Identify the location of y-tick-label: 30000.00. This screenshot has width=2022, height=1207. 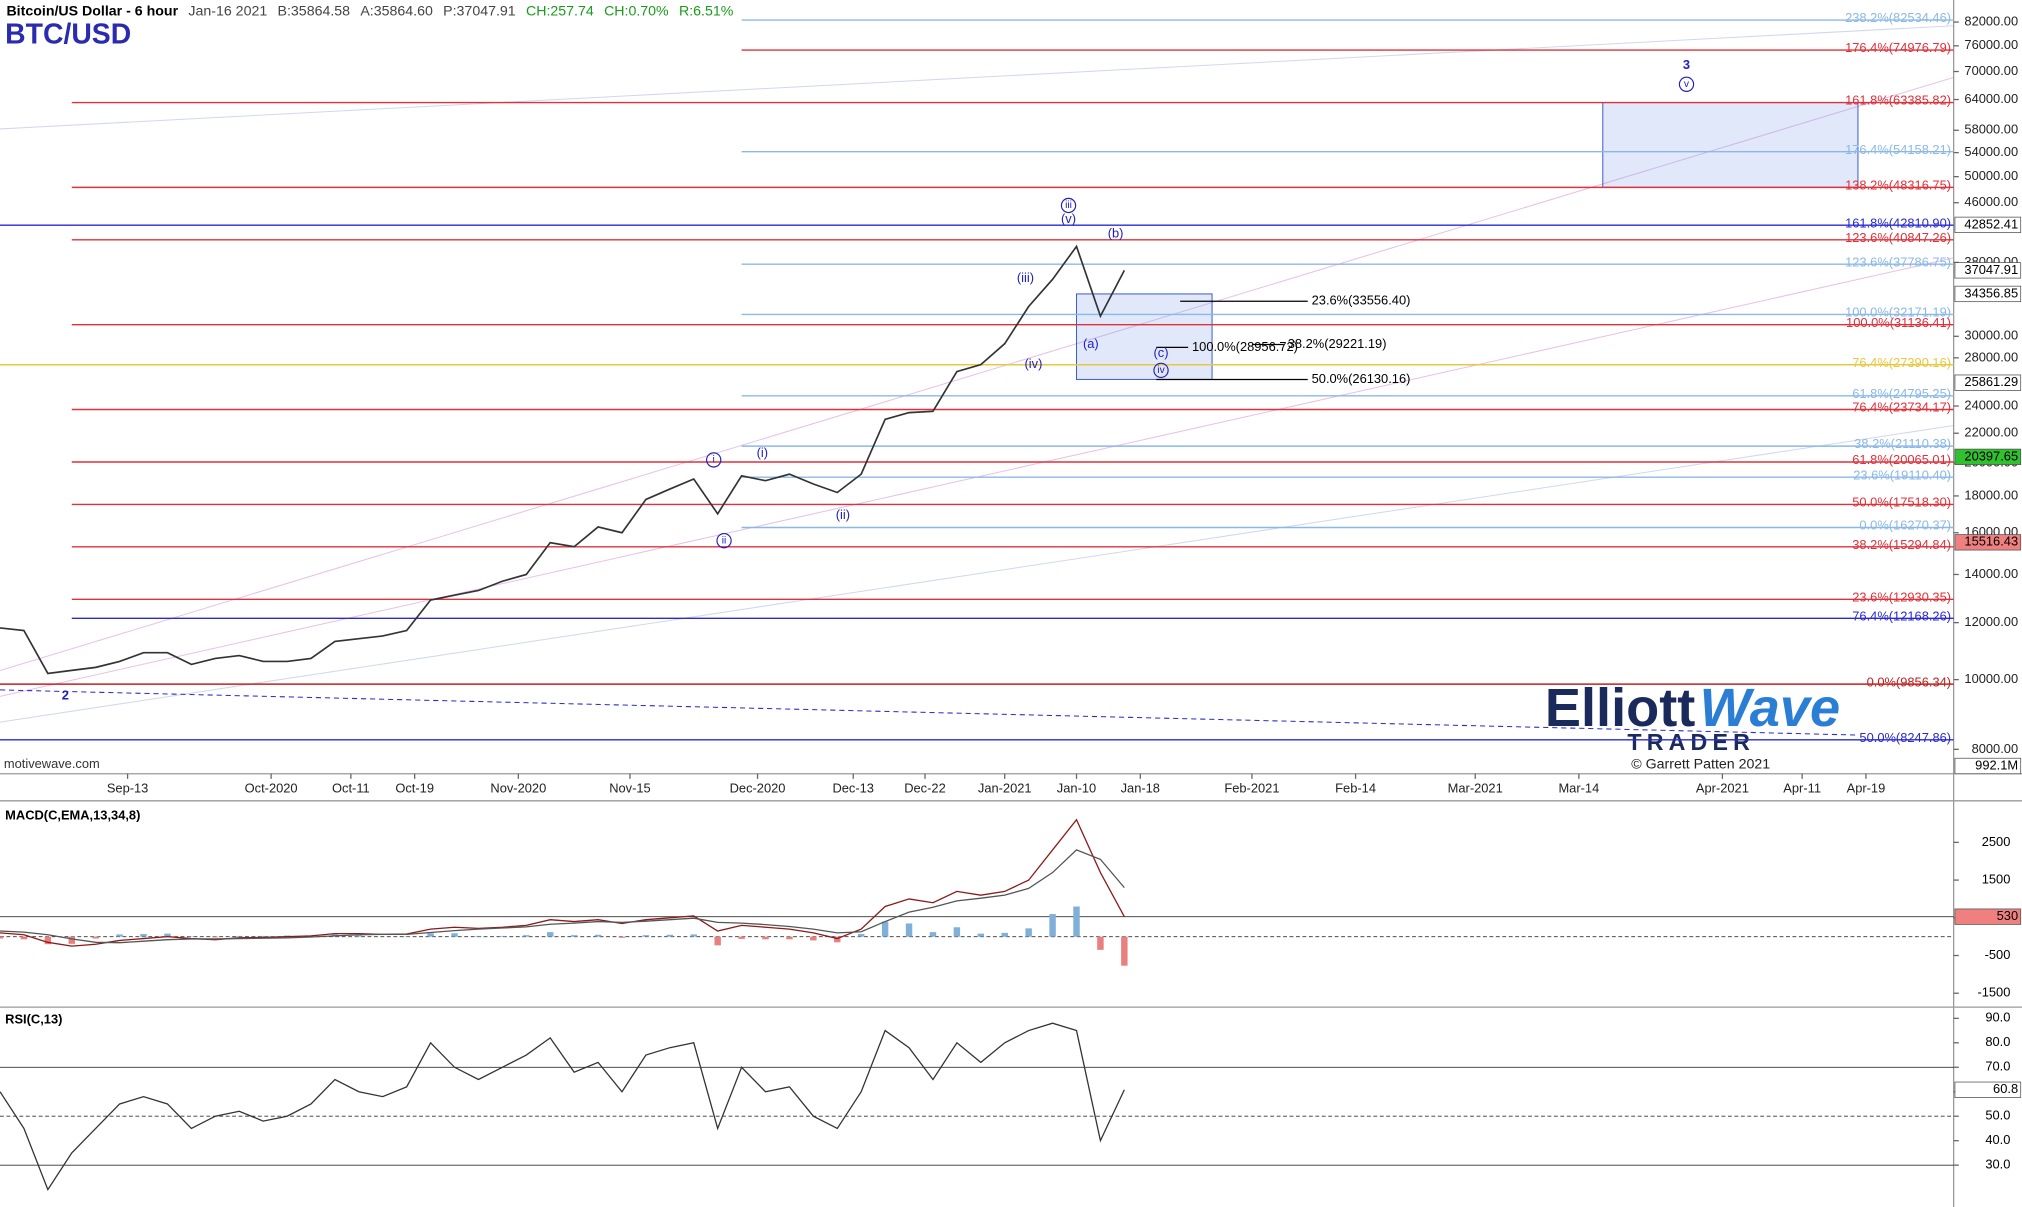
(1991, 335).